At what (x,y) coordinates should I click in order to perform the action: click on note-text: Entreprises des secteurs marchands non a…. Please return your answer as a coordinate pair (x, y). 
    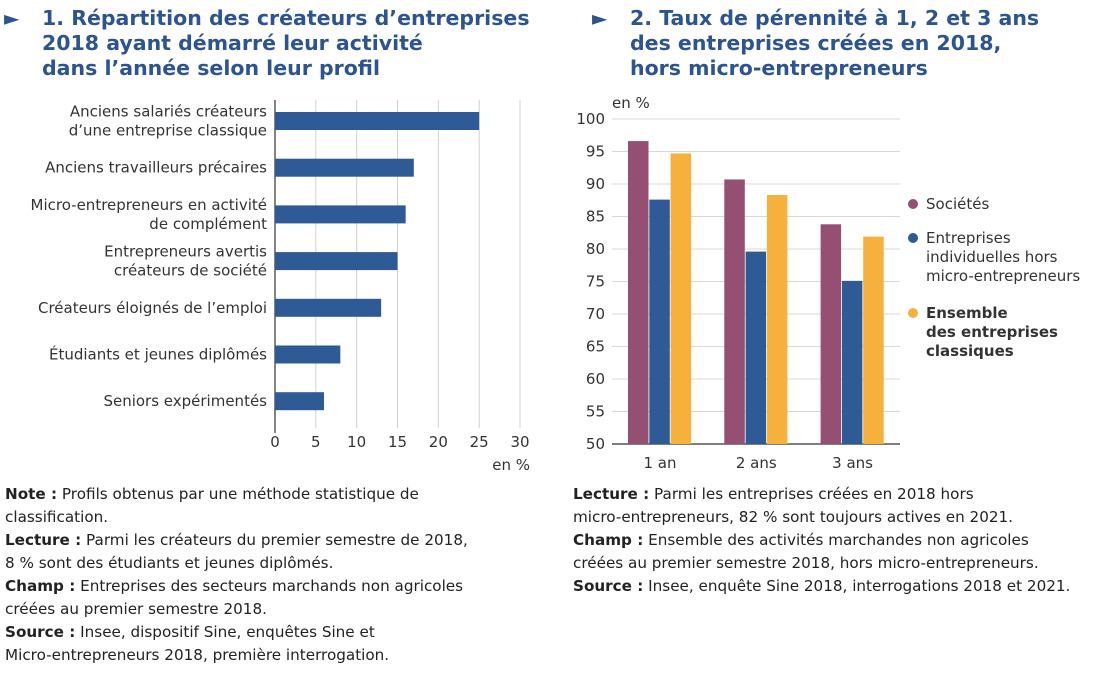
    Looking at the image, I should click on (269, 586).